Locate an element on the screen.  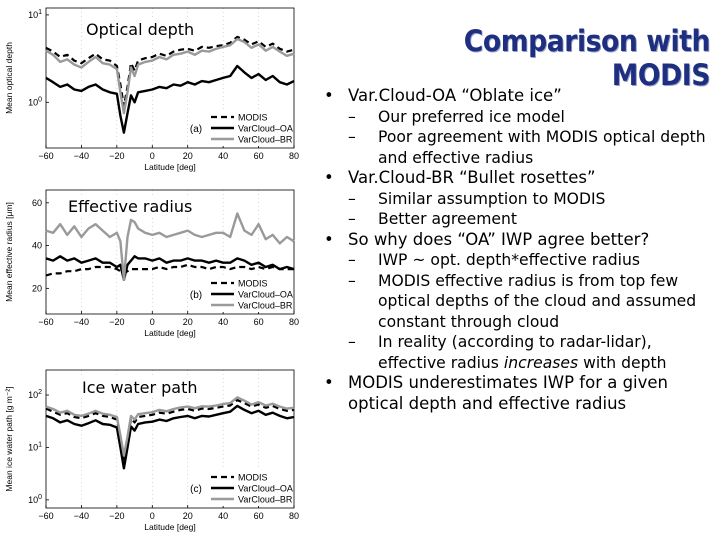
legend-entry: MODIS is located at coordinates (253, 478).